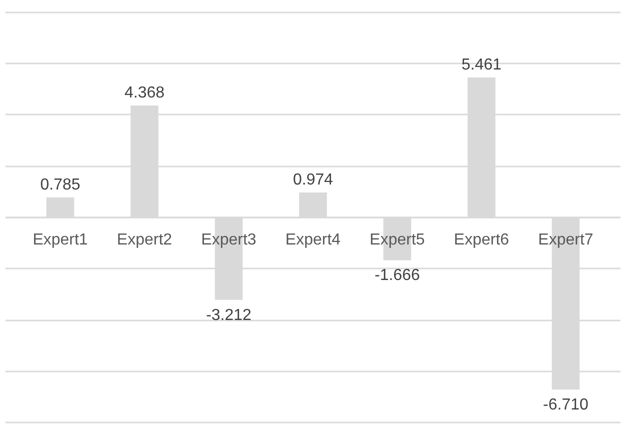  What do you see at coordinates (313, 240) in the screenshot?
I see `x-tick-label: Expert4` at bounding box center [313, 240].